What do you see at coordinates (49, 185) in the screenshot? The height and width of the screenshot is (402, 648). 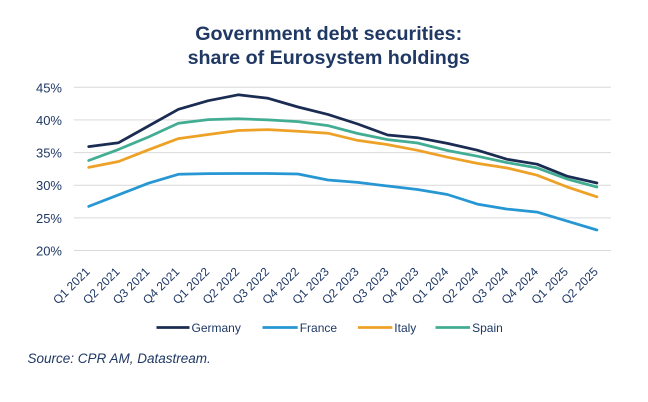 I see `svg-text: 30%` at bounding box center [49, 185].